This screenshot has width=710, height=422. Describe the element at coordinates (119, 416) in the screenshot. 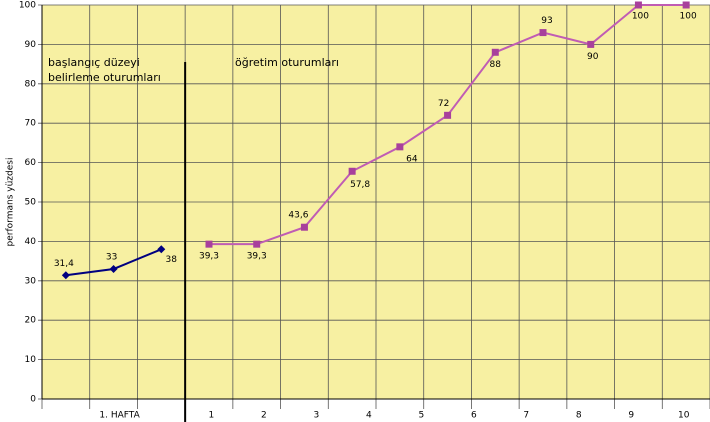

I see `x-tick-label: 1. HAFTA` at that location.